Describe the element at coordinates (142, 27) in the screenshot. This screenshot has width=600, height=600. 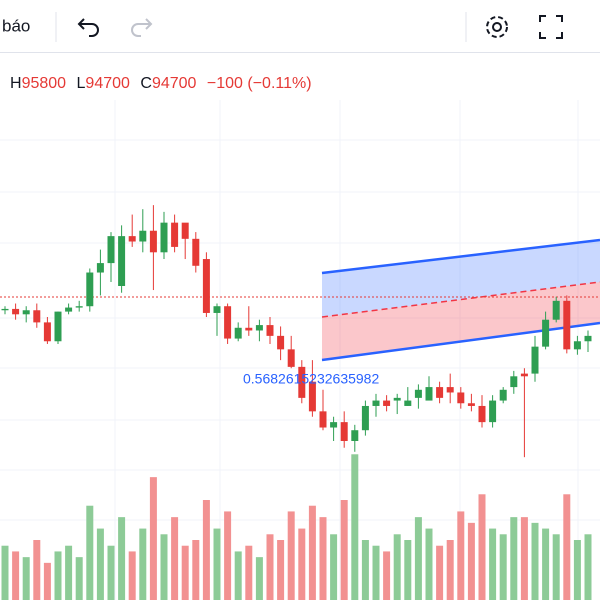
I see `redo-button` at that location.